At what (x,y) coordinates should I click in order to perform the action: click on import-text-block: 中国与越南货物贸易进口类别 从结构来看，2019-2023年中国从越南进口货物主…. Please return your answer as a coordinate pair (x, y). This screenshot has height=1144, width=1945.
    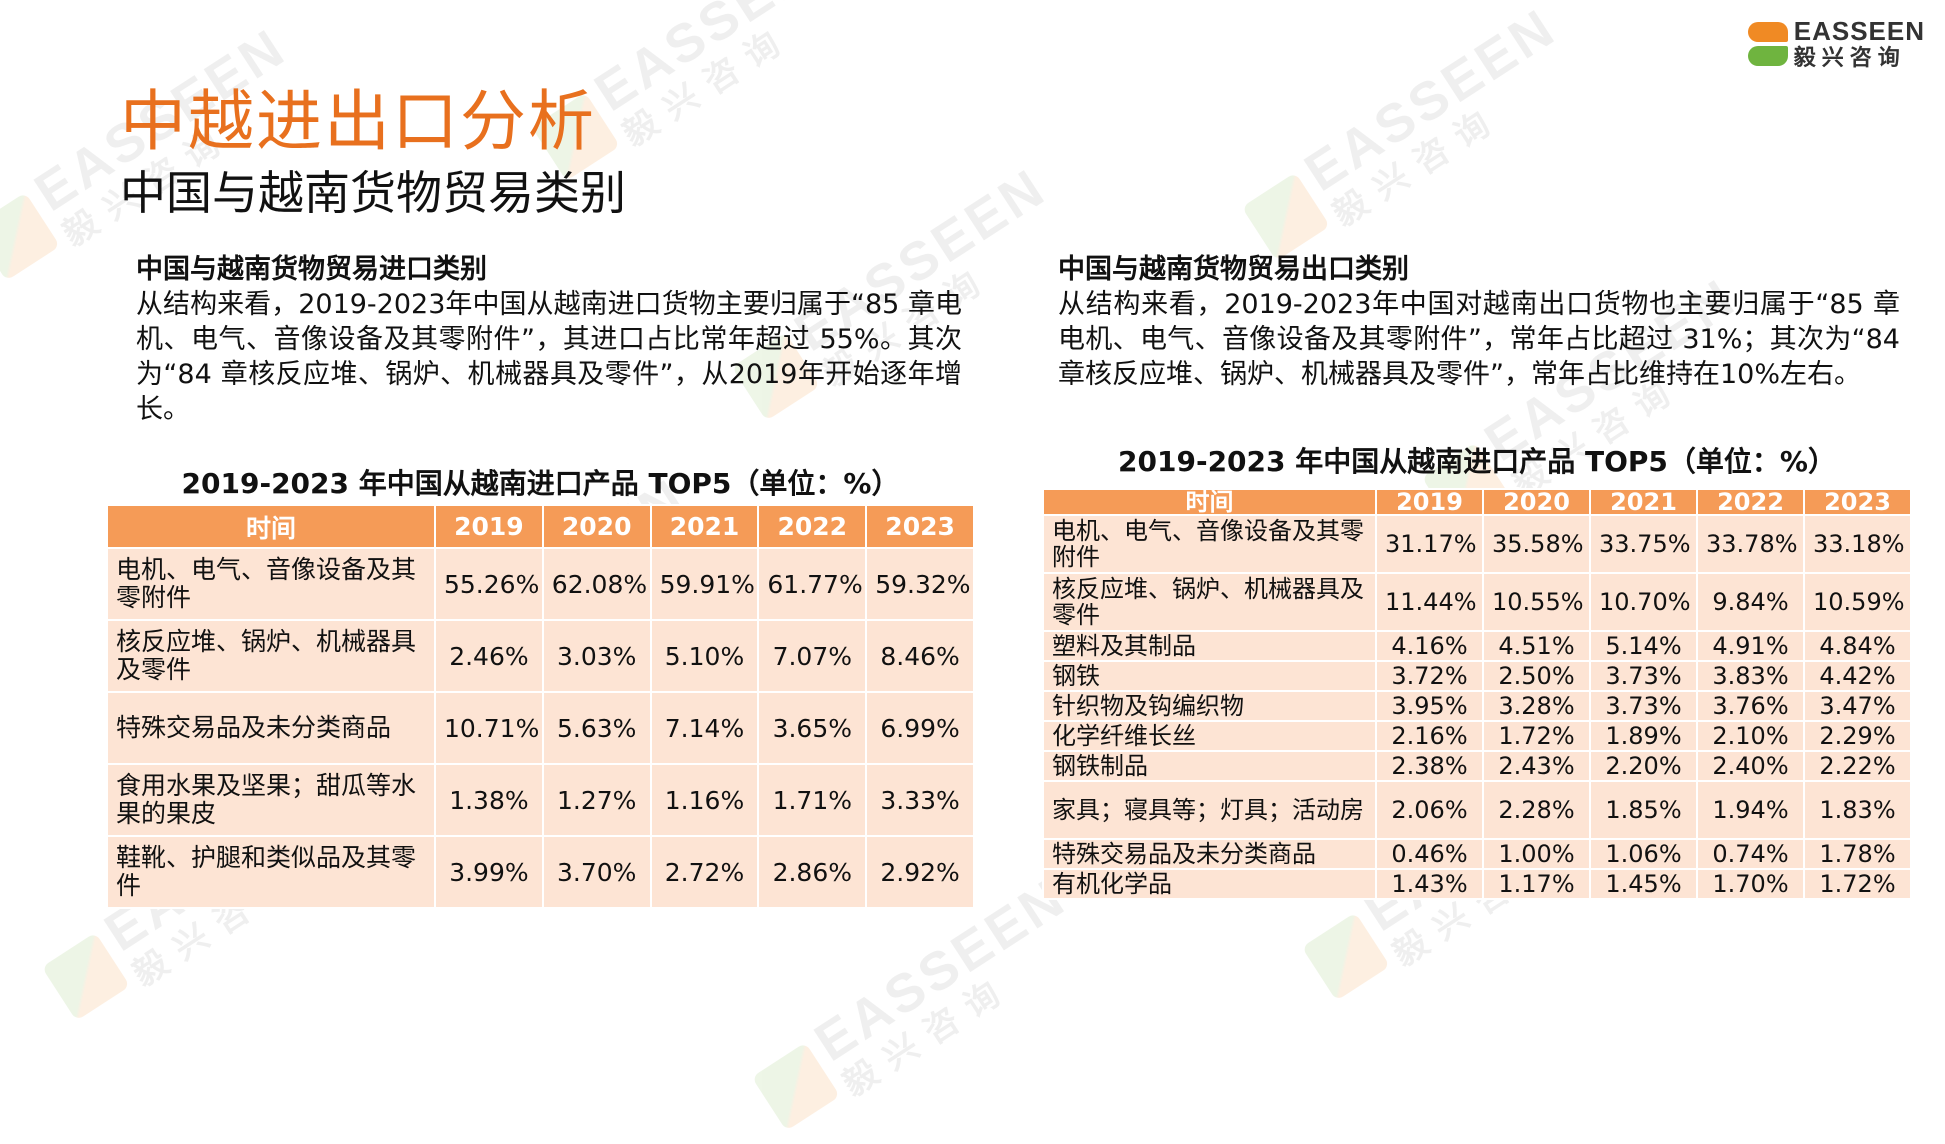
    Looking at the image, I should click on (549, 339).